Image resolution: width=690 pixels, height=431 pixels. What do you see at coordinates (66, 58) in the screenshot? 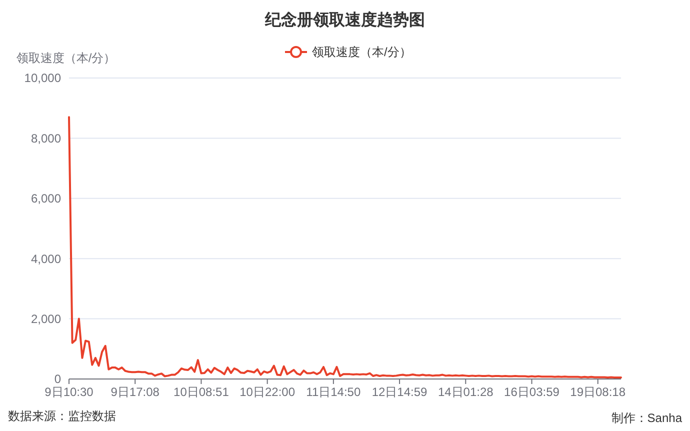
I see `y-axis-title: 领取速度（本/分）` at bounding box center [66, 58].